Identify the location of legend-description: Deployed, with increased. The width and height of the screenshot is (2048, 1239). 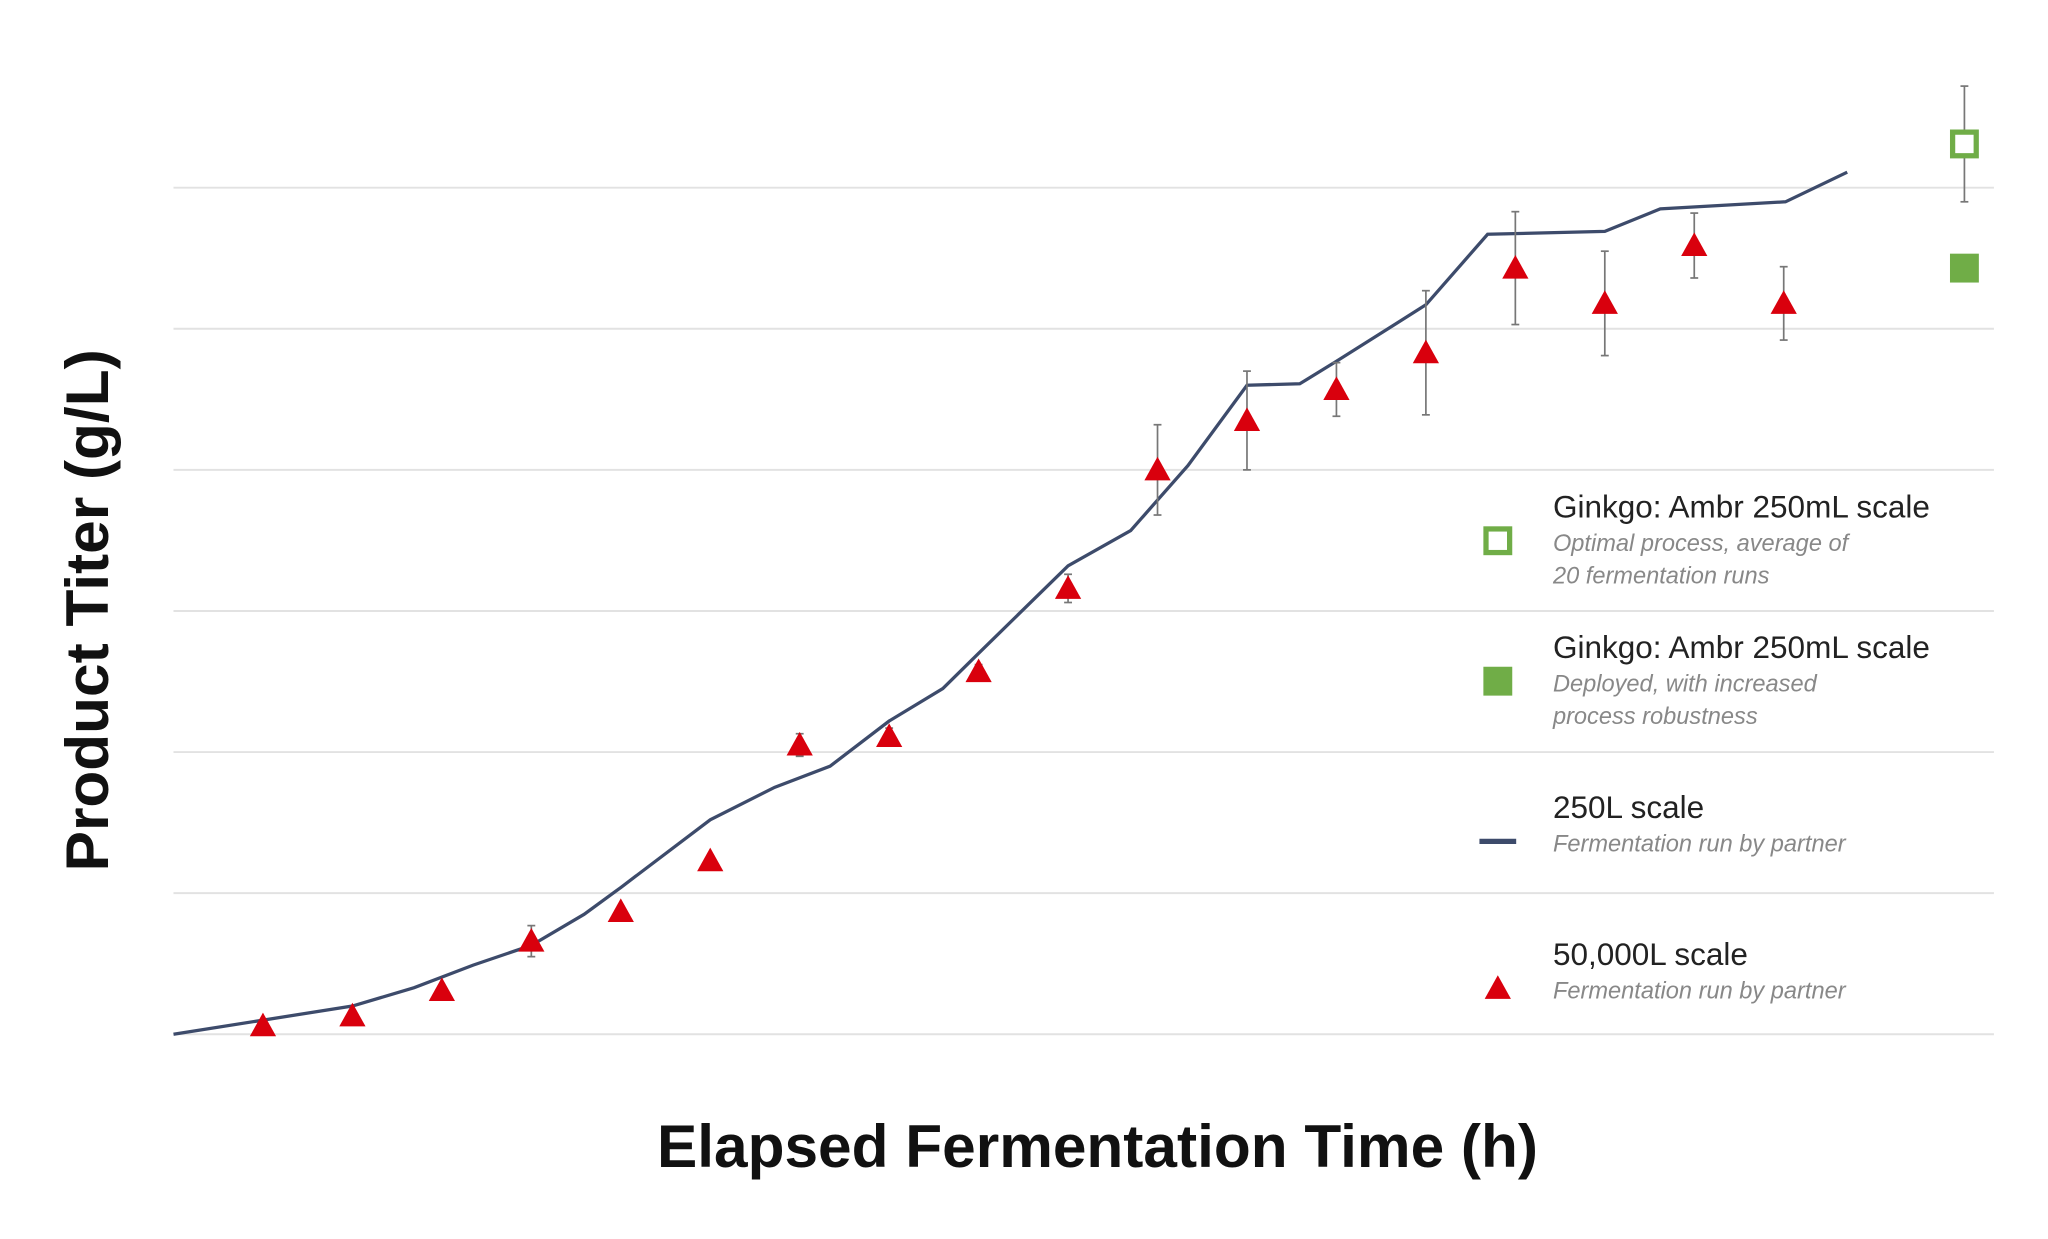
(1685, 684).